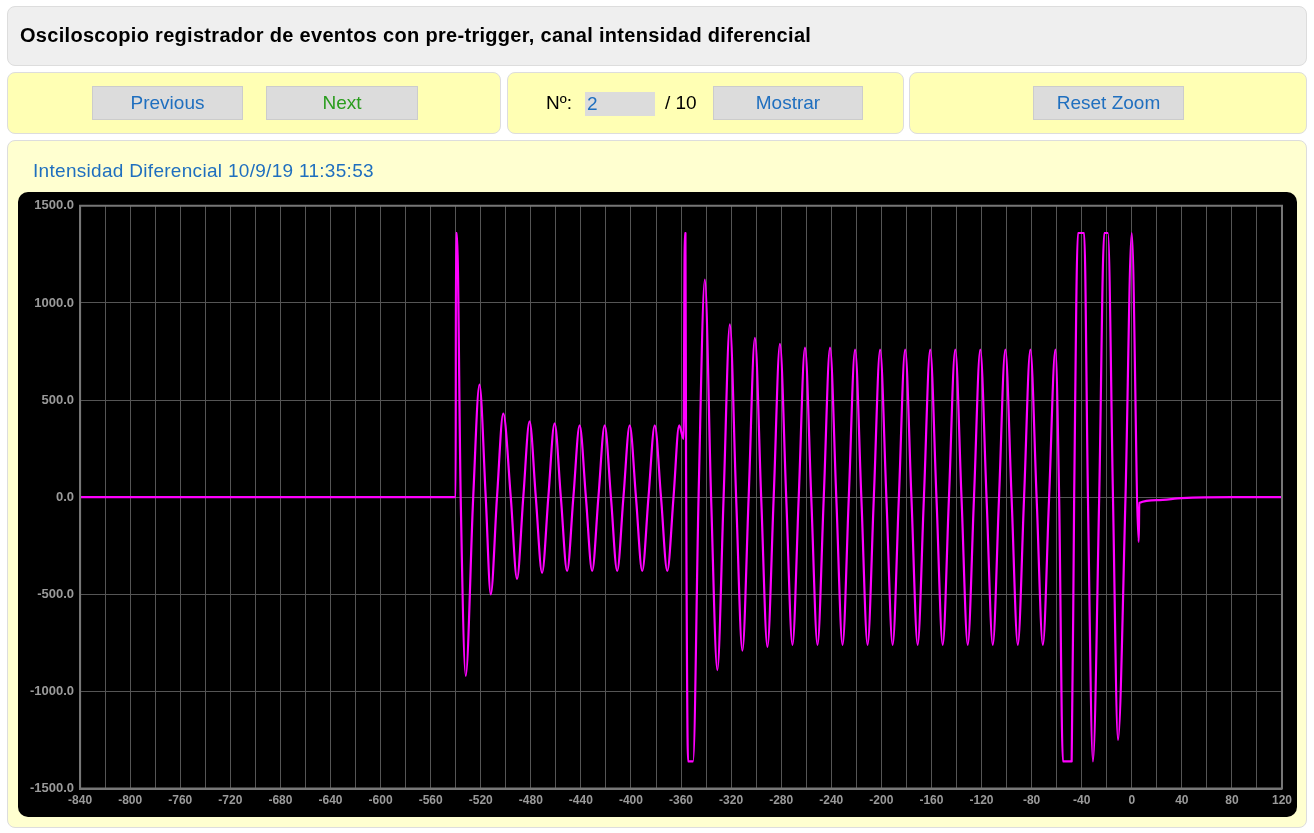 The height and width of the screenshot is (833, 1314). I want to click on x-tick-label: -520, so click(481, 800).